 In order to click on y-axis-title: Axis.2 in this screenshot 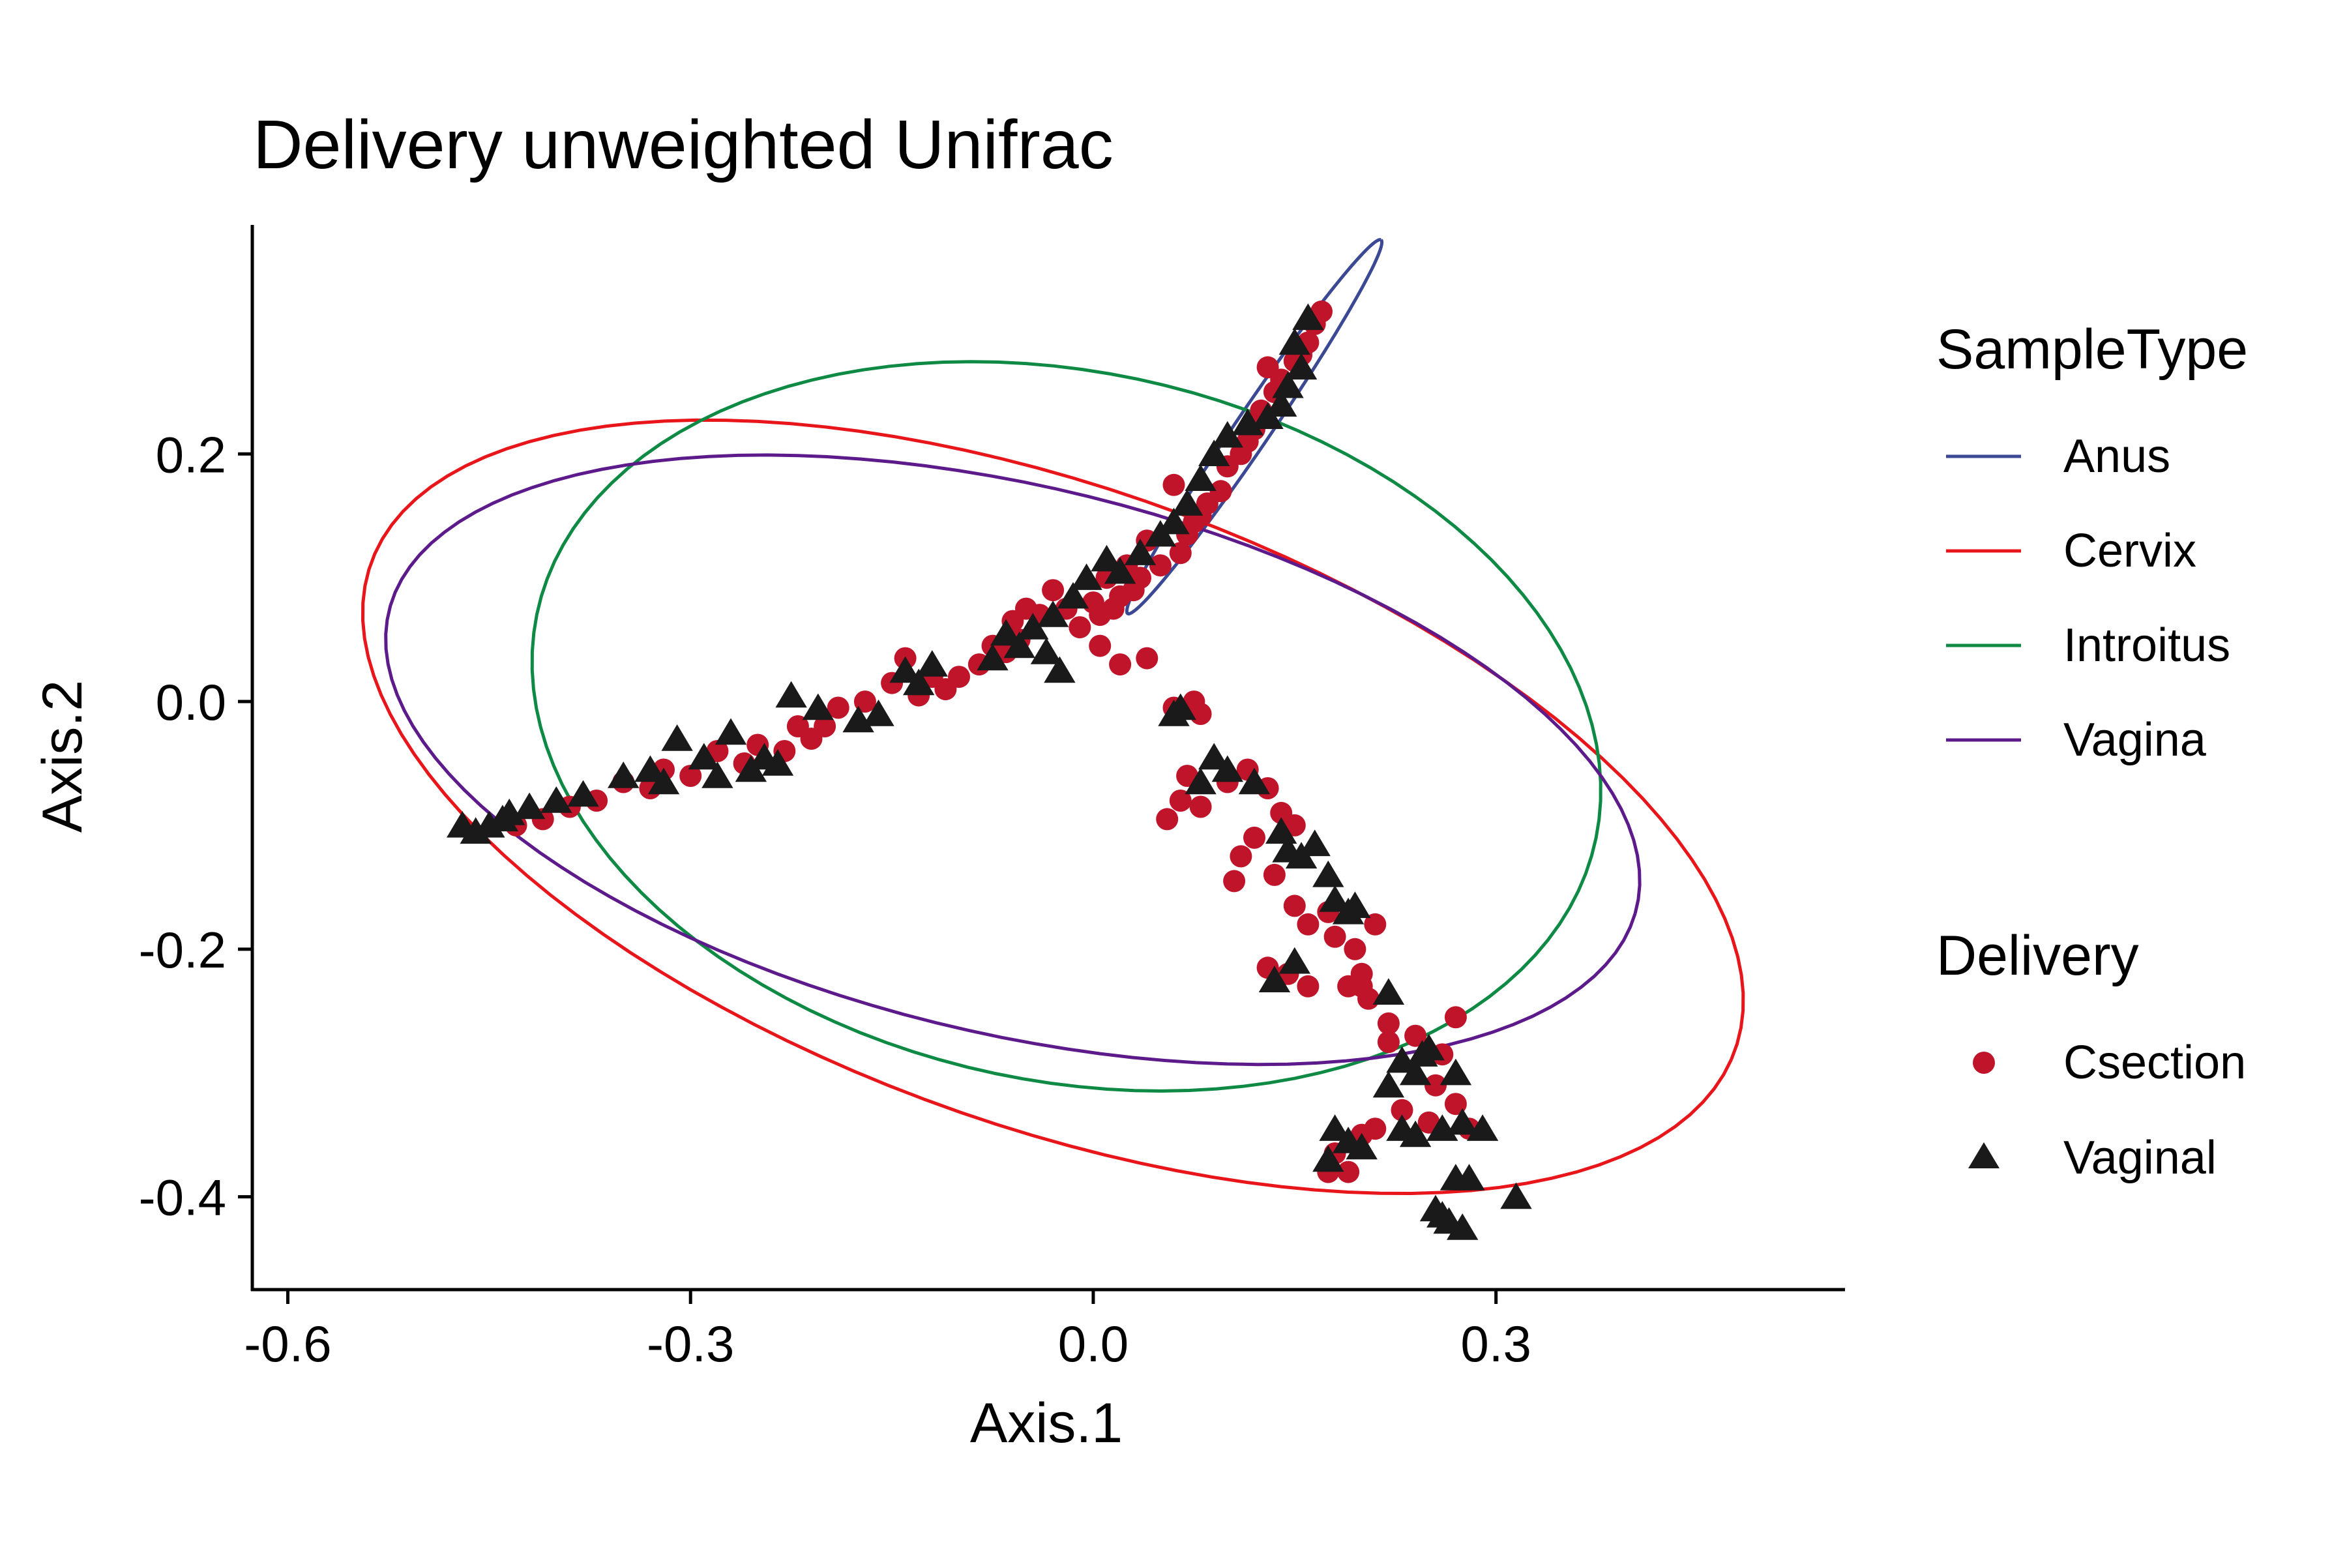, I will do `click(62, 757)`.